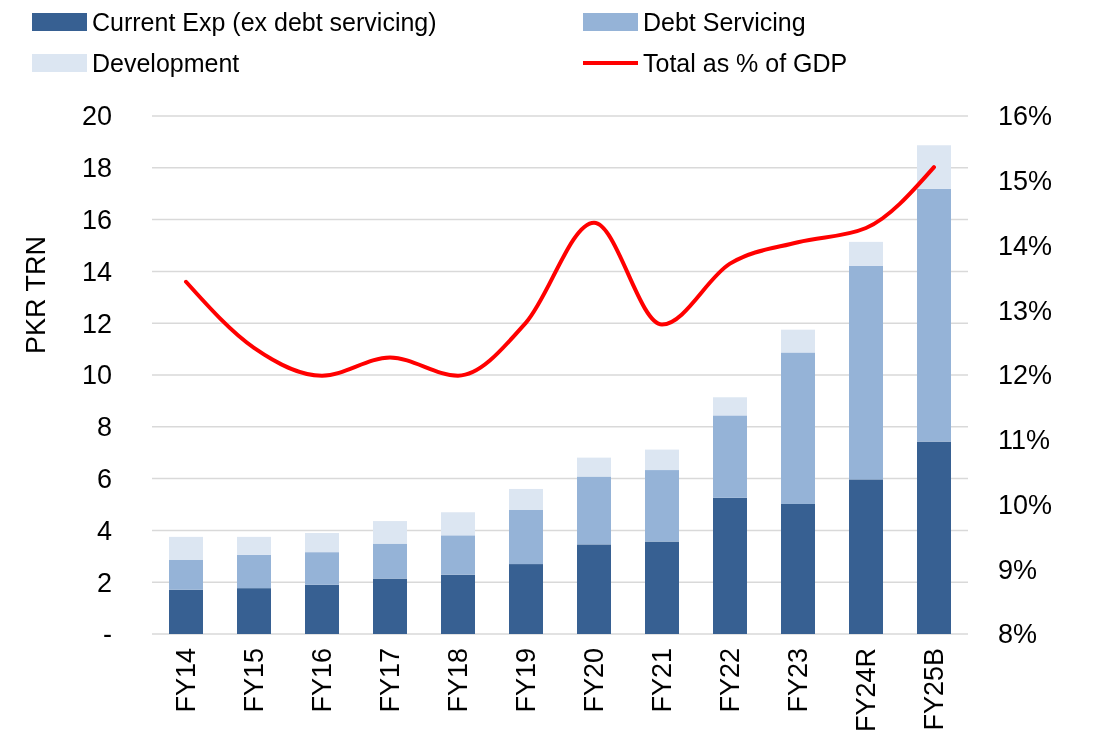 This screenshot has width=1097, height=753. I want to click on y2-tick-label: 13%, so click(1025, 310).